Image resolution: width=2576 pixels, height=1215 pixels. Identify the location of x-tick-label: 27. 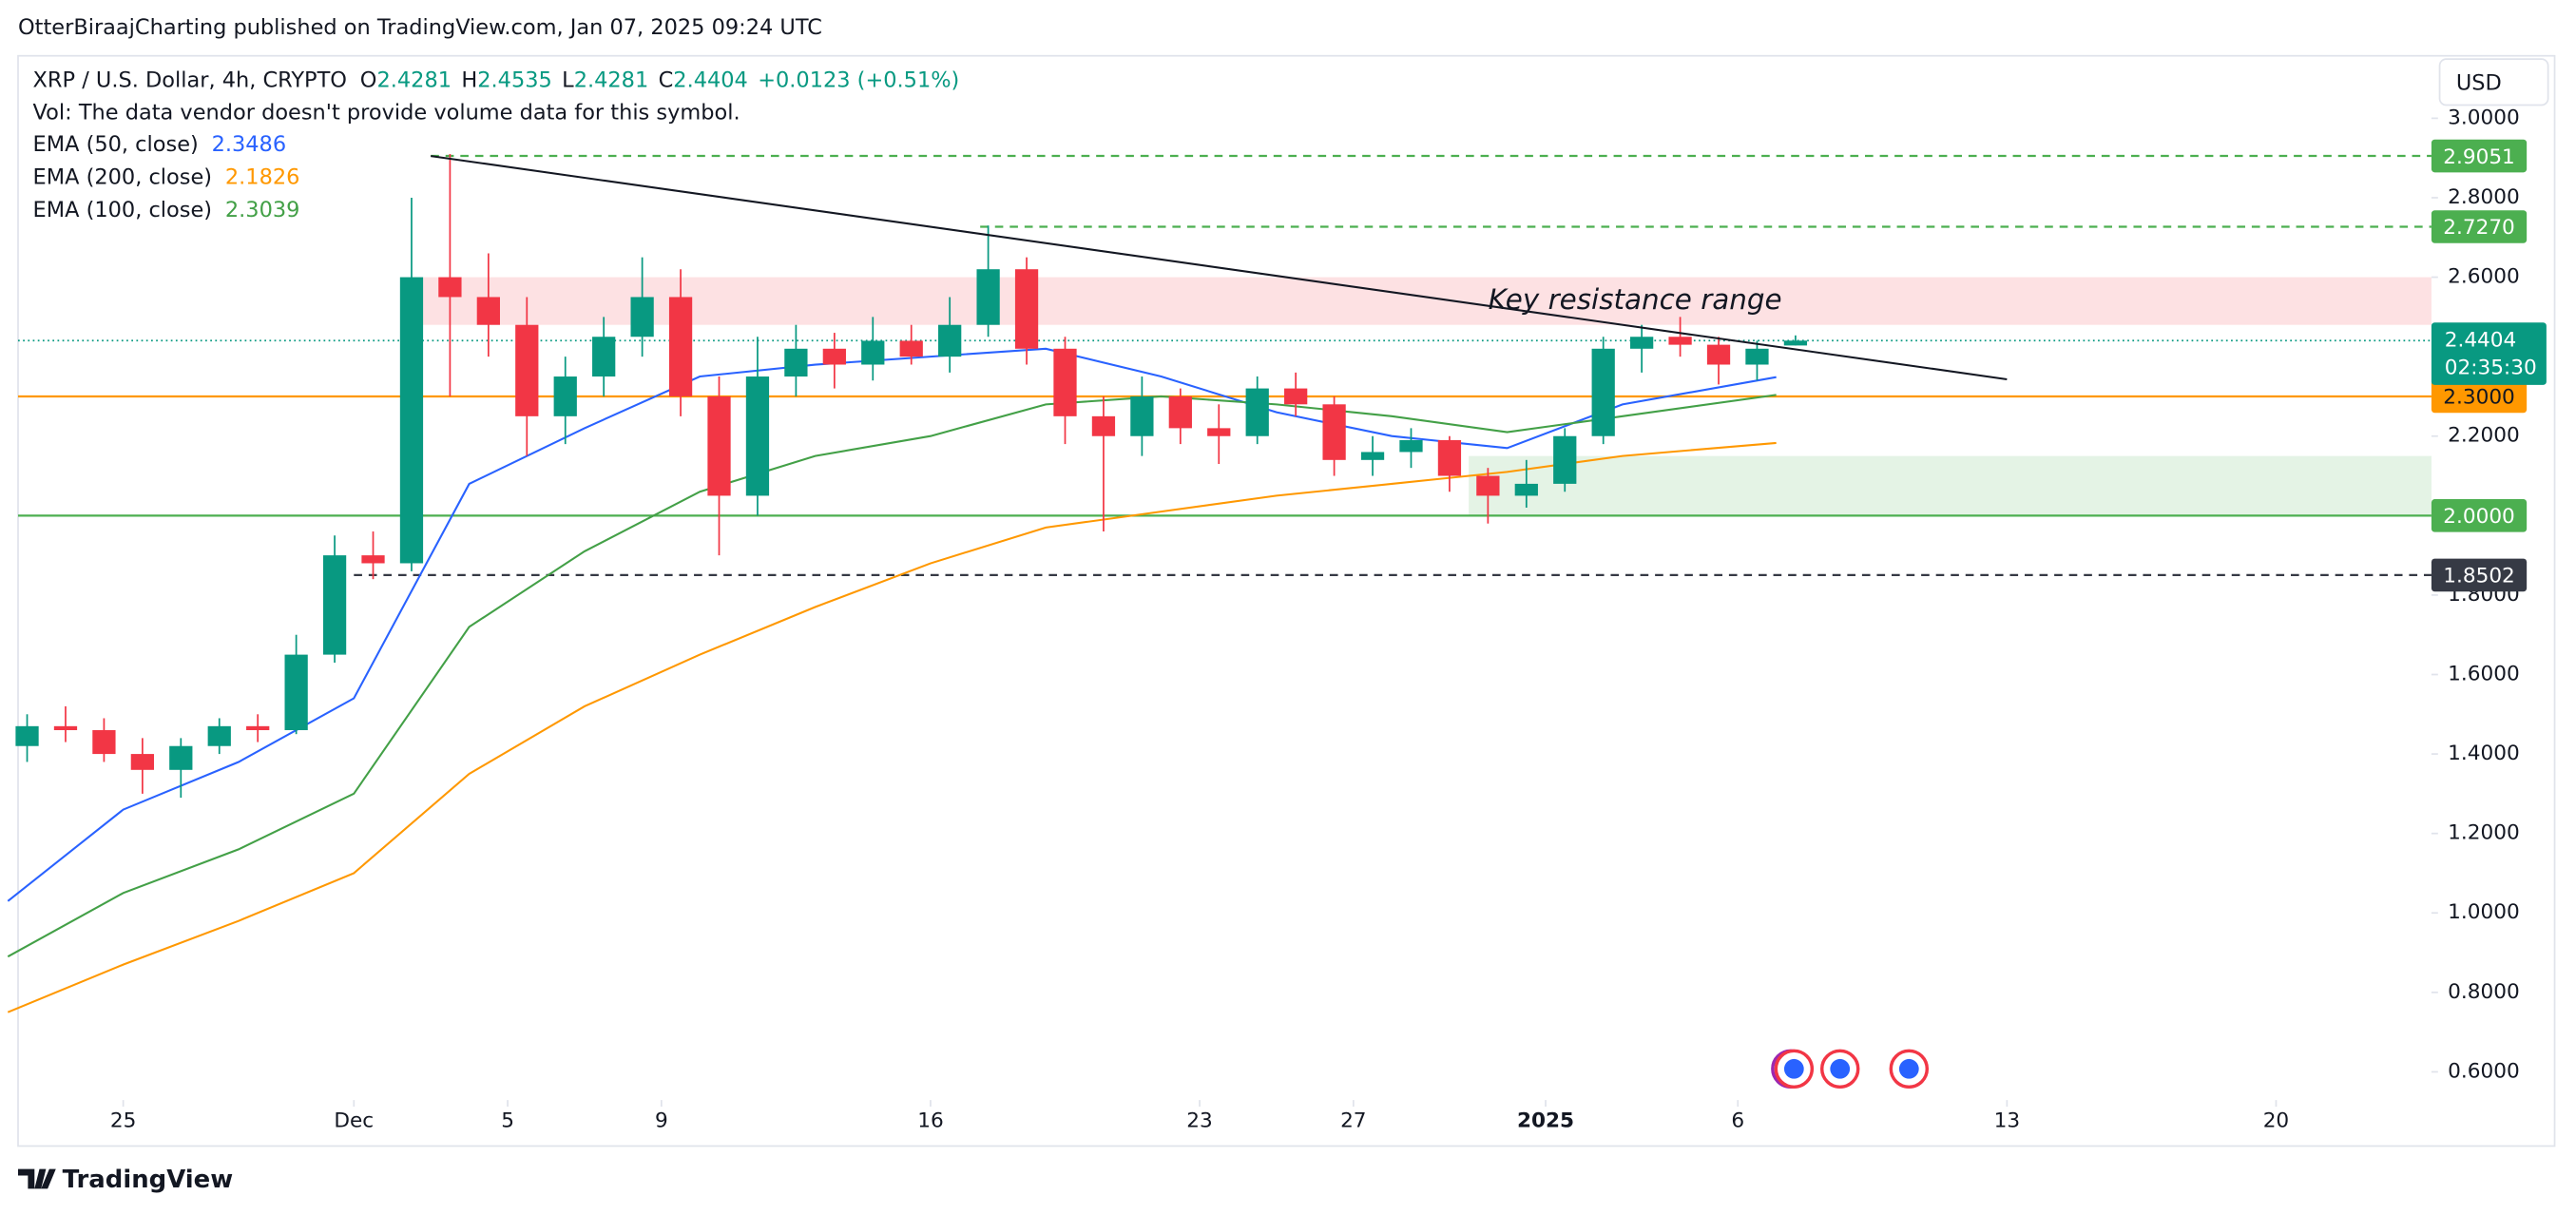
(1353, 1121).